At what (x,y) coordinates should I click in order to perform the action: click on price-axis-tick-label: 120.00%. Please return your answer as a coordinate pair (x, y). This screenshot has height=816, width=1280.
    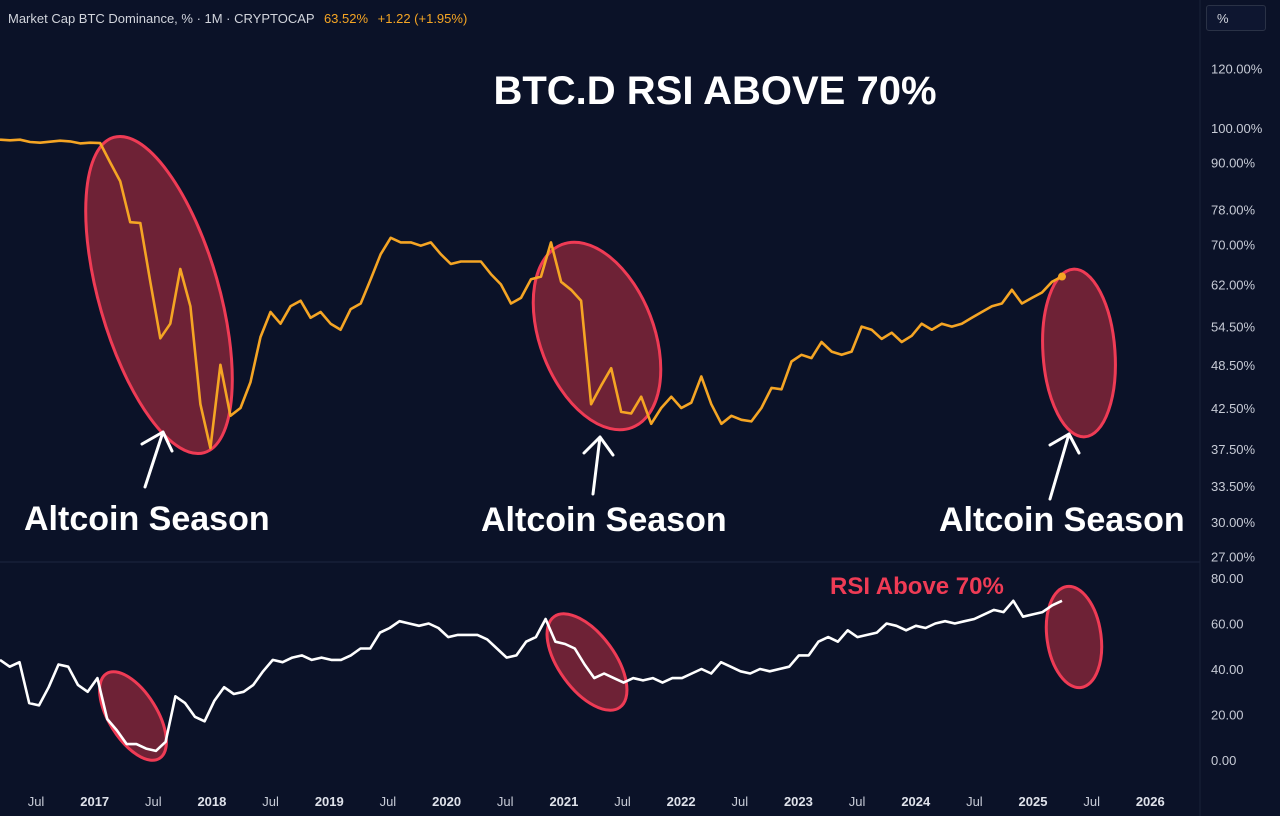
    Looking at the image, I should click on (1237, 68).